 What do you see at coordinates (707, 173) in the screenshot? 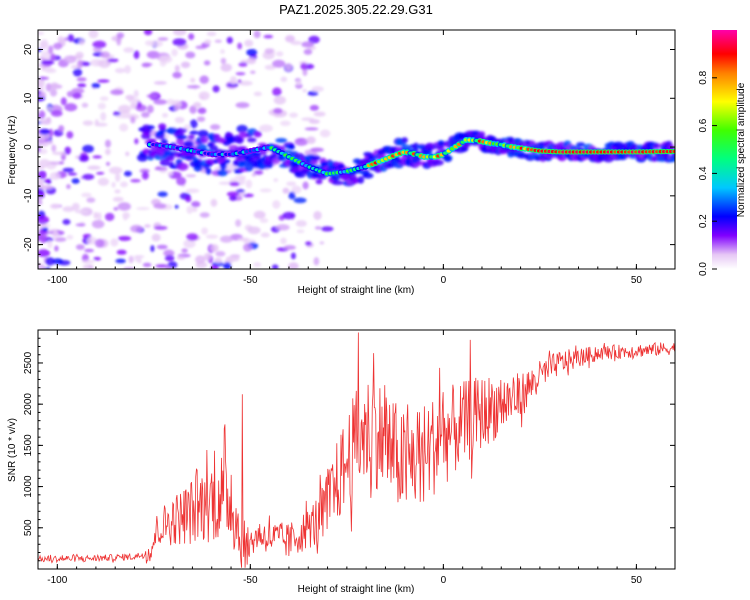
I see `colorbar-ticks: 0.0 0.2 0.4 0.6 0.8` at bounding box center [707, 173].